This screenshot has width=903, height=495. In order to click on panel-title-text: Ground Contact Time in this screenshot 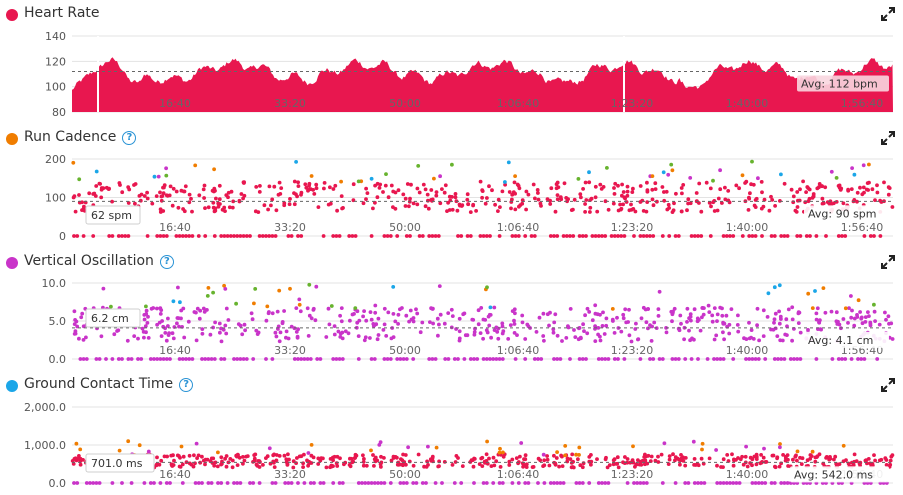, I will do `click(99, 384)`.